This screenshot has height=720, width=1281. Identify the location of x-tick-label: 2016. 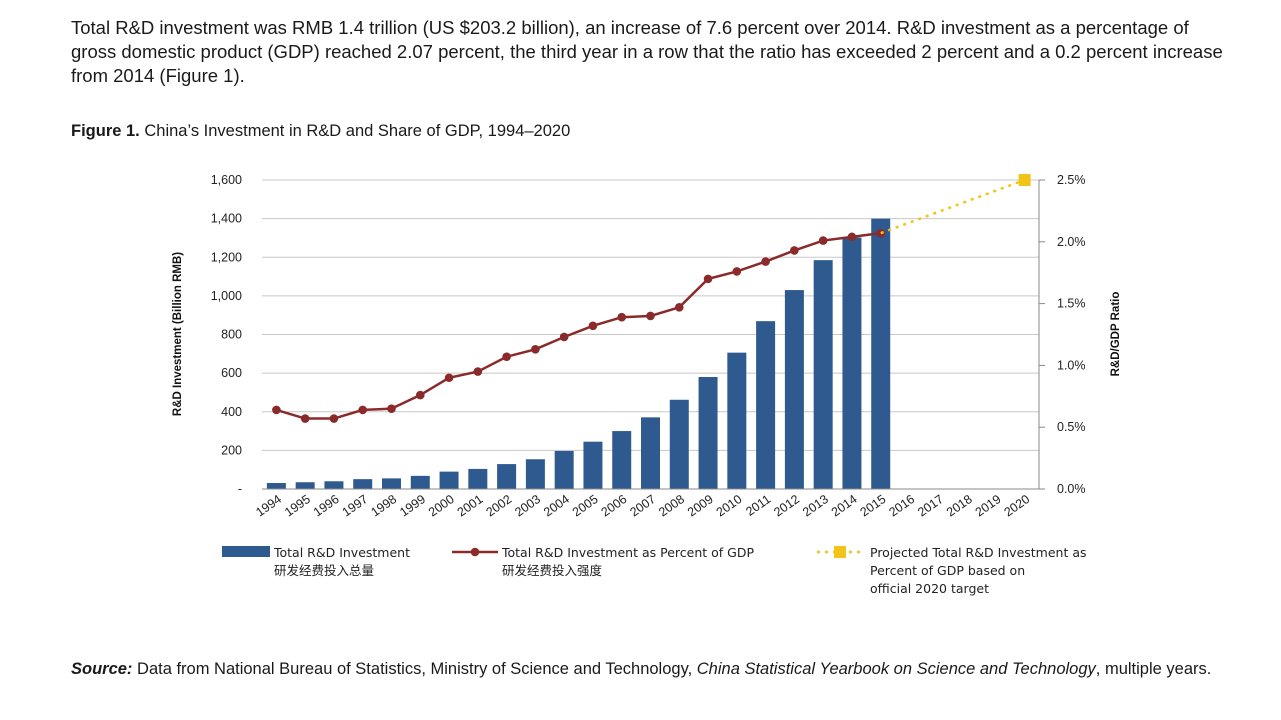
(901, 505).